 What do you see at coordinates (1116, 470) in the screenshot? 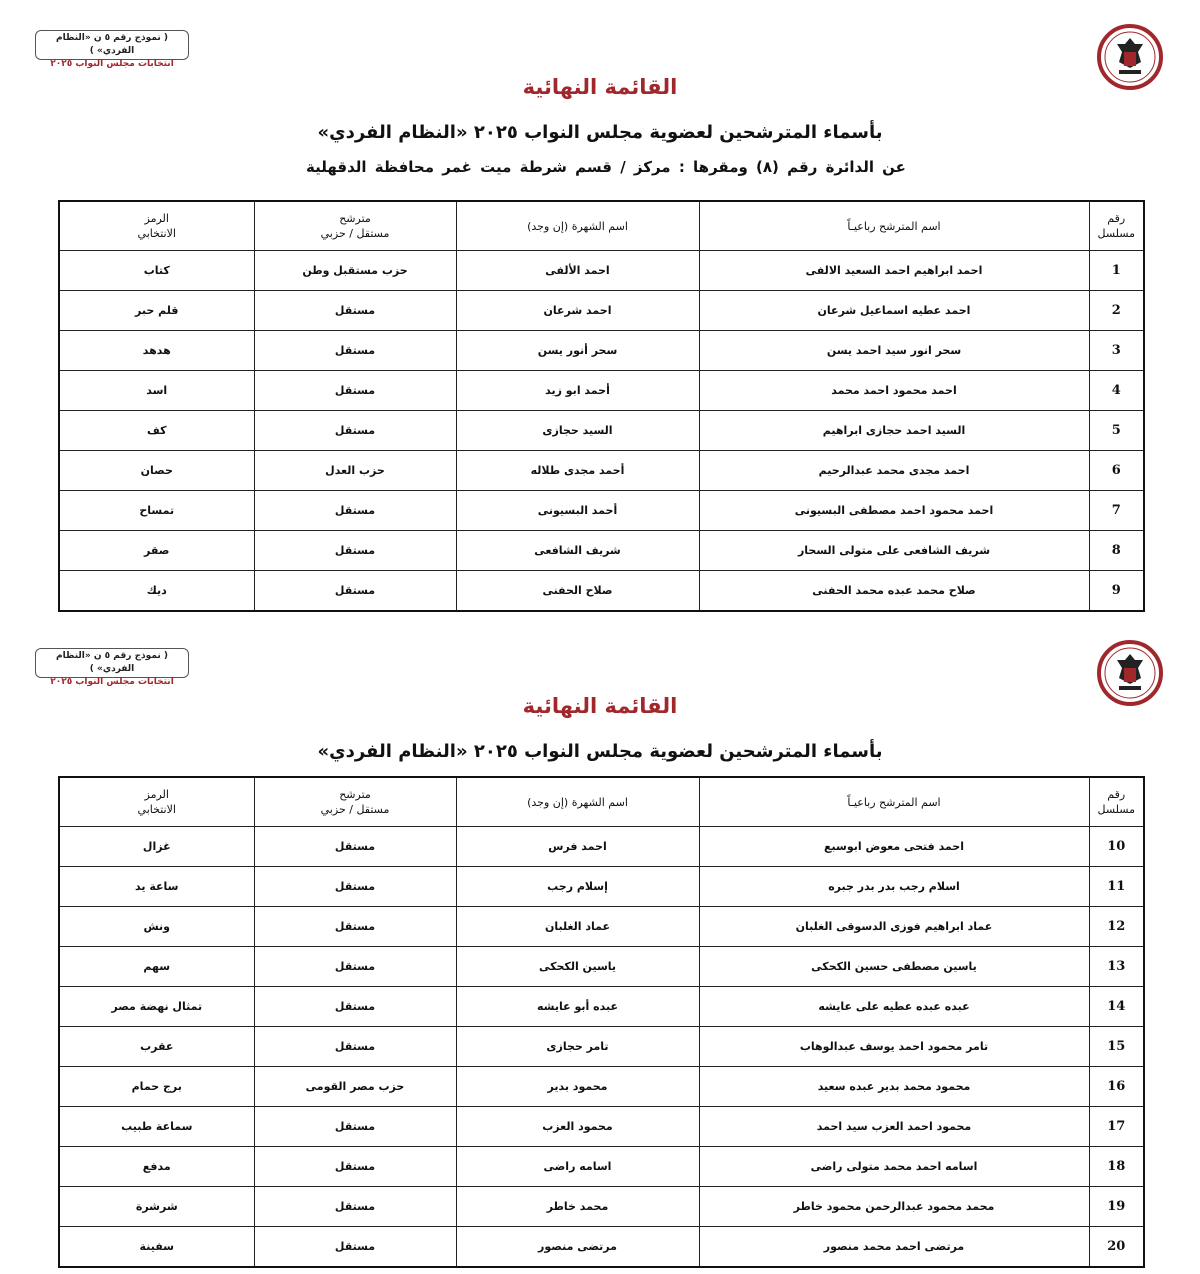
I see `serial-cell: 6` at bounding box center [1116, 470].